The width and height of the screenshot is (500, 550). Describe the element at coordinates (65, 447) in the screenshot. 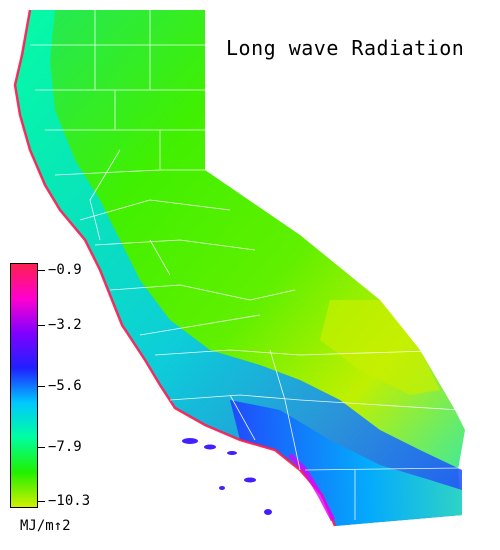

I see `legend-label-4: −7.9` at that location.